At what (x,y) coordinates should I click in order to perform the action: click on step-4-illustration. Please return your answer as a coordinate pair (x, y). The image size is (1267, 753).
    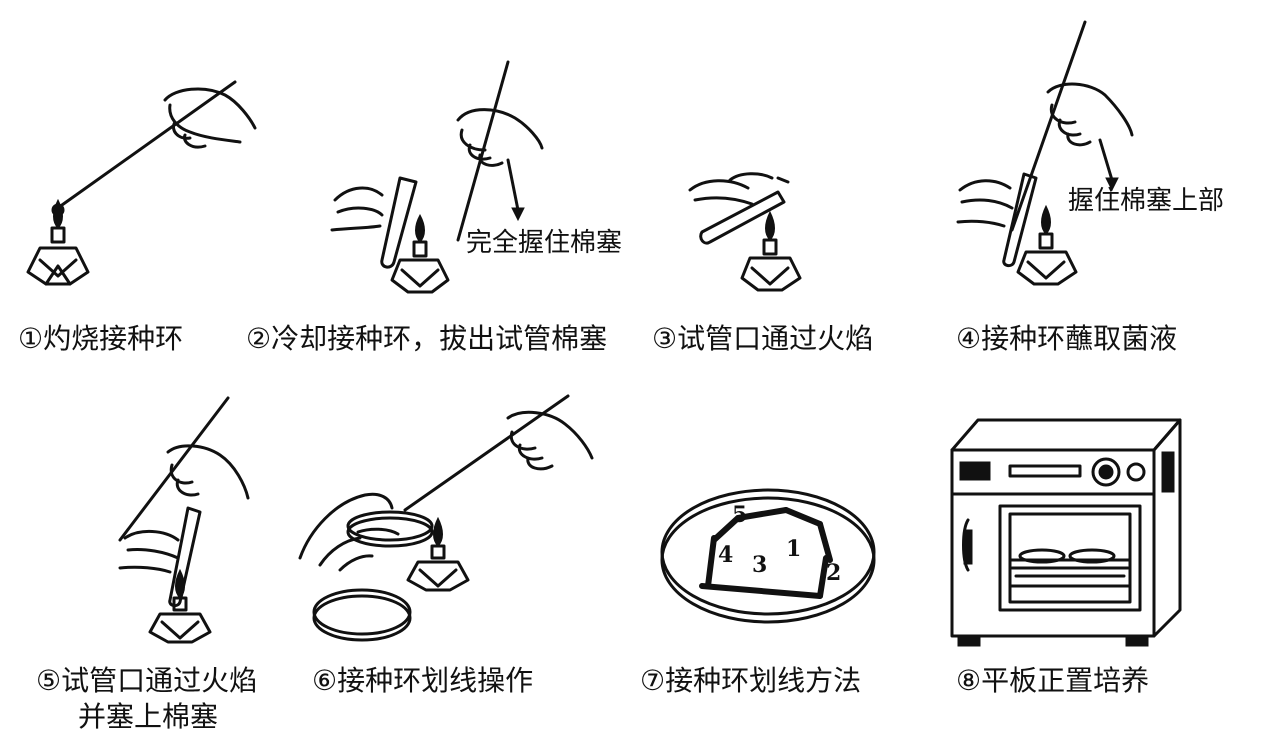
    Looking at the image, I should click on (1045, 153).